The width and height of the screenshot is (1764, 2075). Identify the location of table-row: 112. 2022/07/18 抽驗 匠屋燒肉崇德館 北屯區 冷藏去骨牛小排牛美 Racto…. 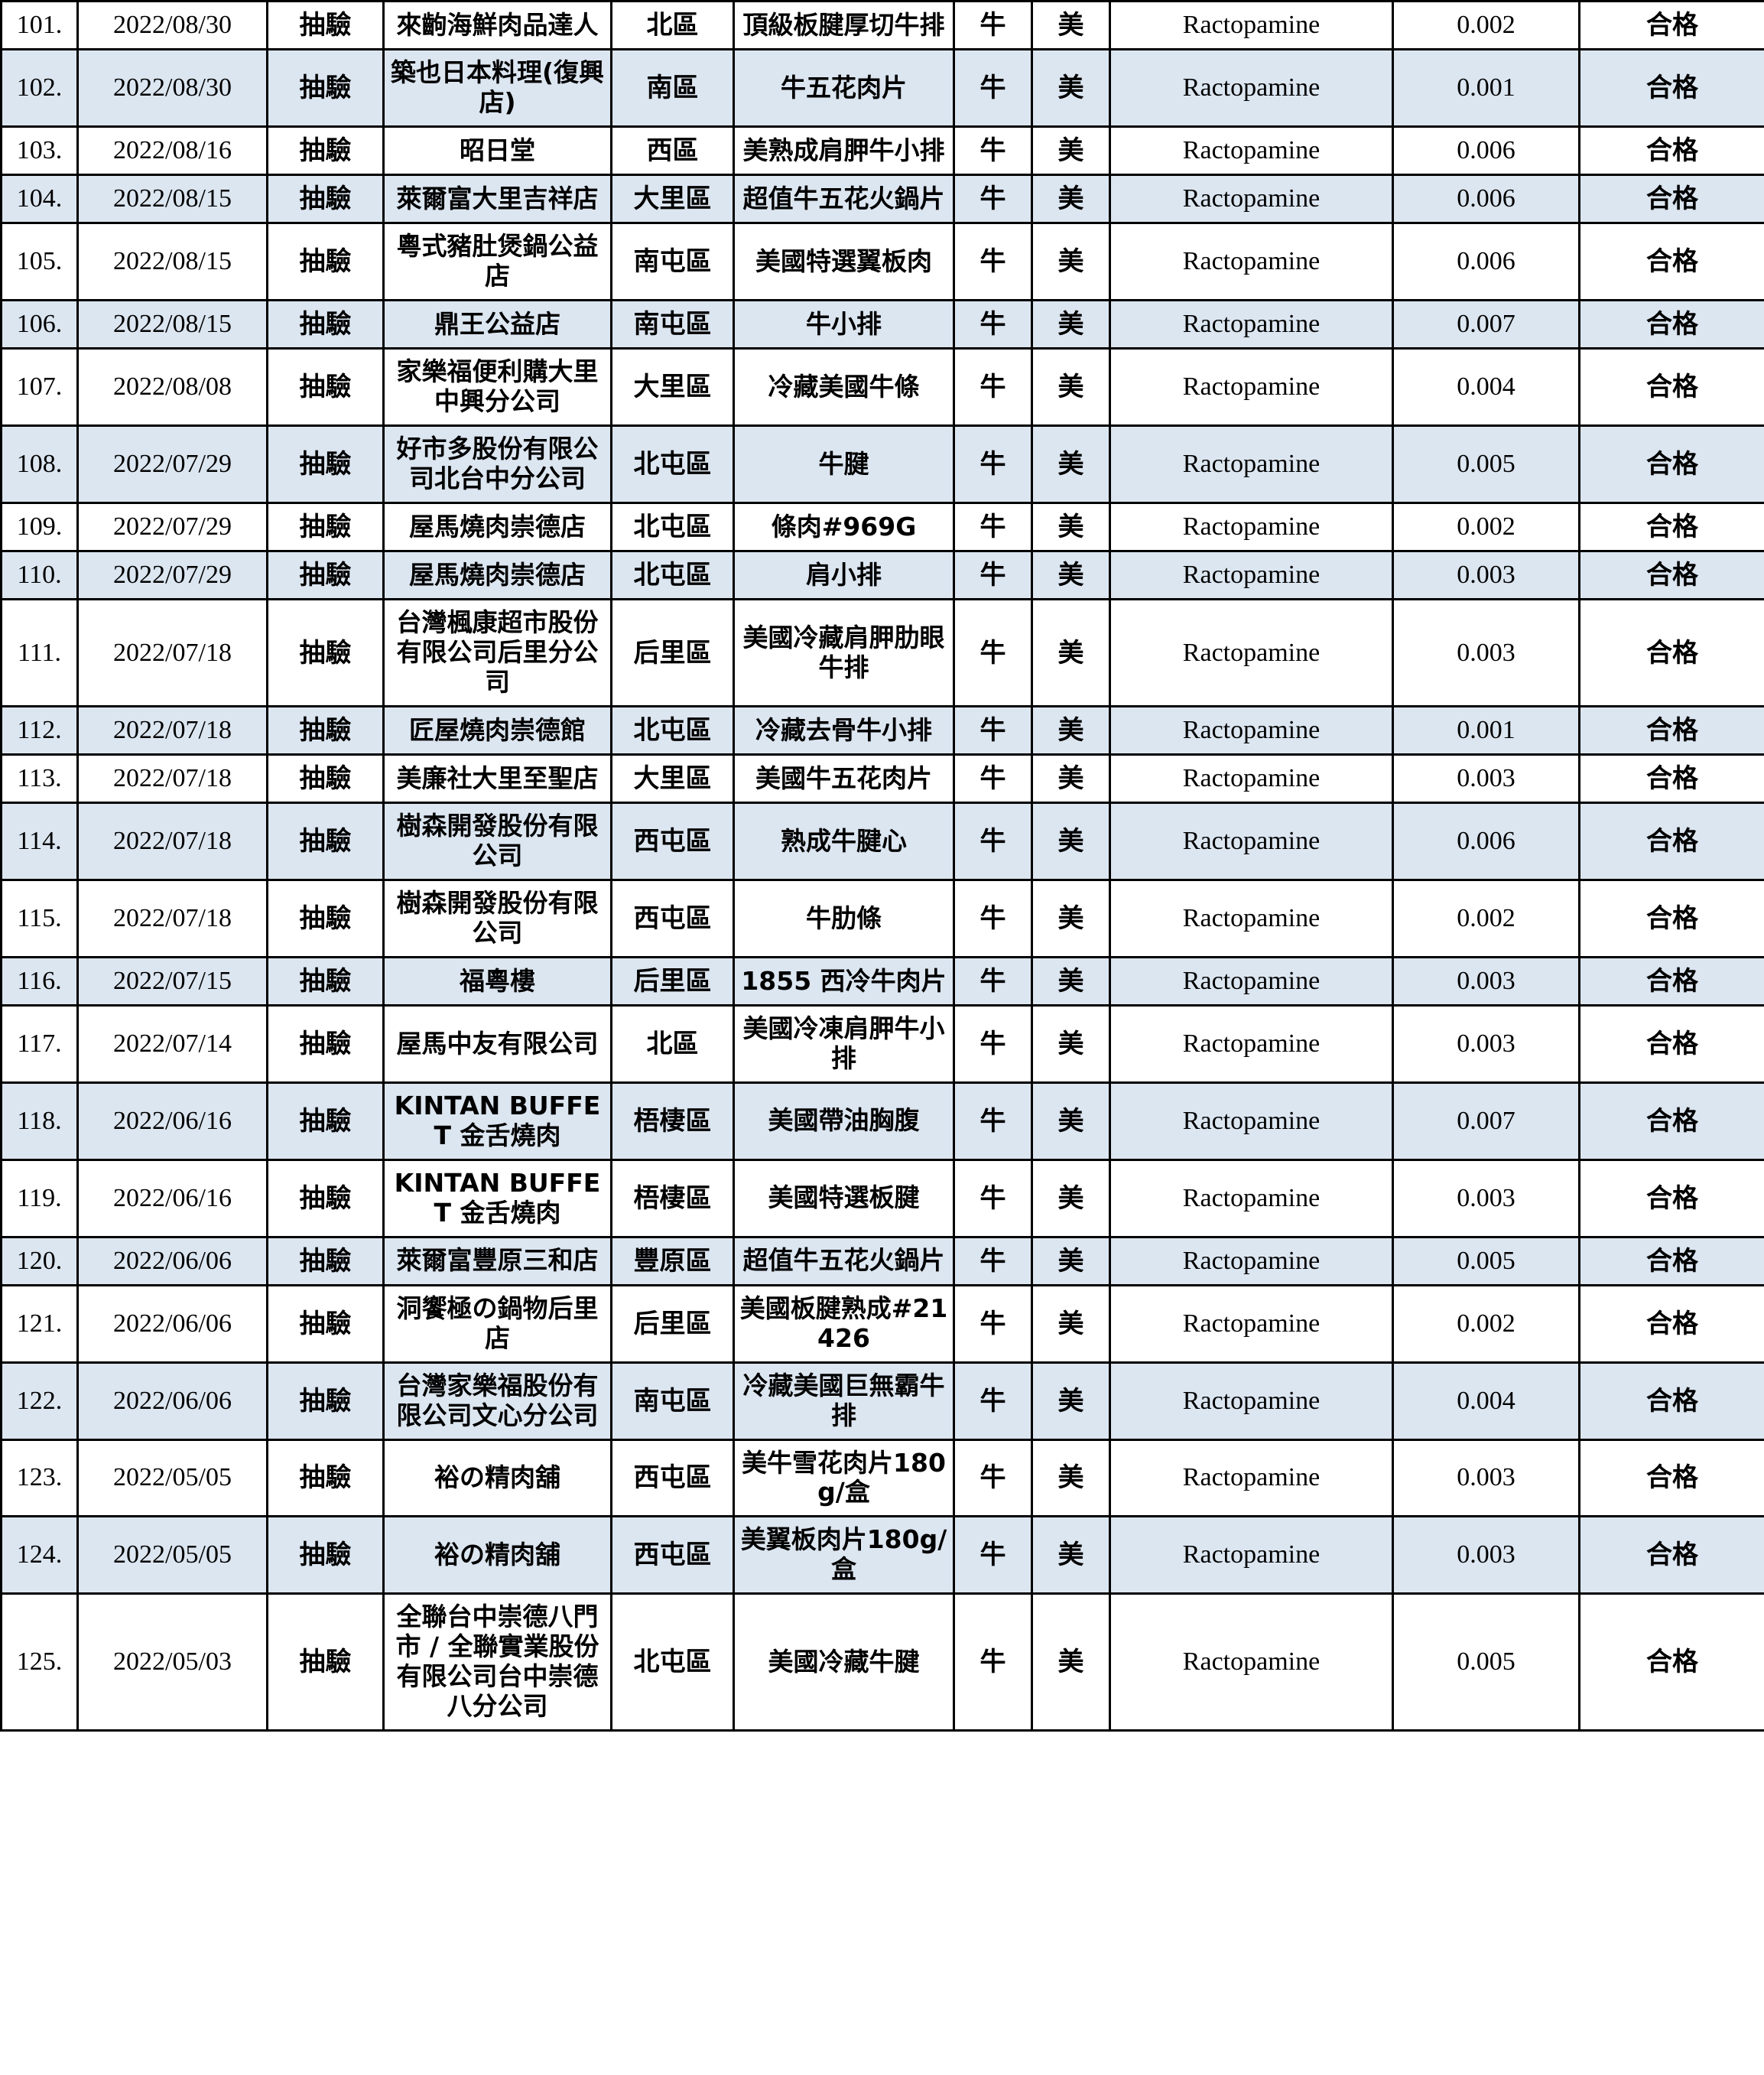
(882, 730).